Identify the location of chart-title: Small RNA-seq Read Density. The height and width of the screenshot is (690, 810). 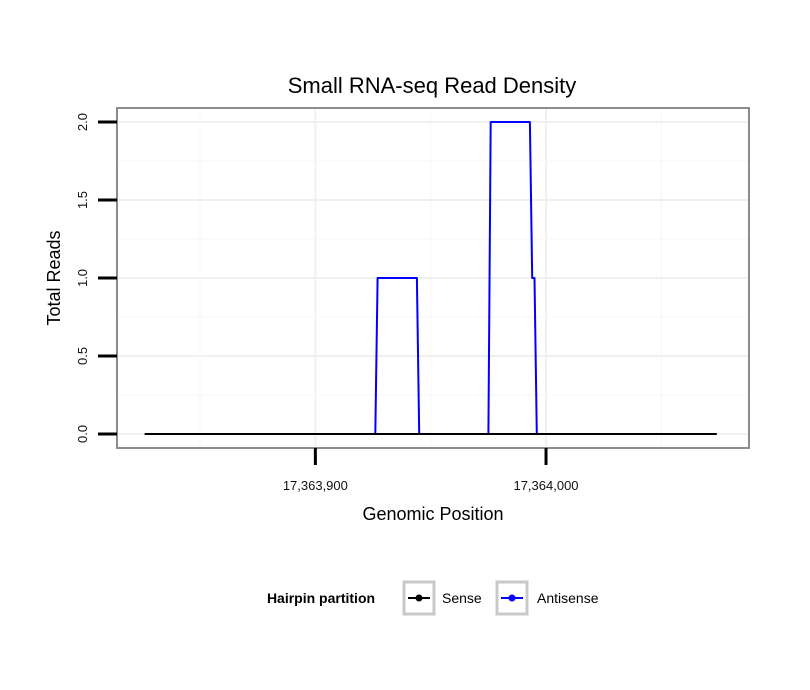
(432, 85).